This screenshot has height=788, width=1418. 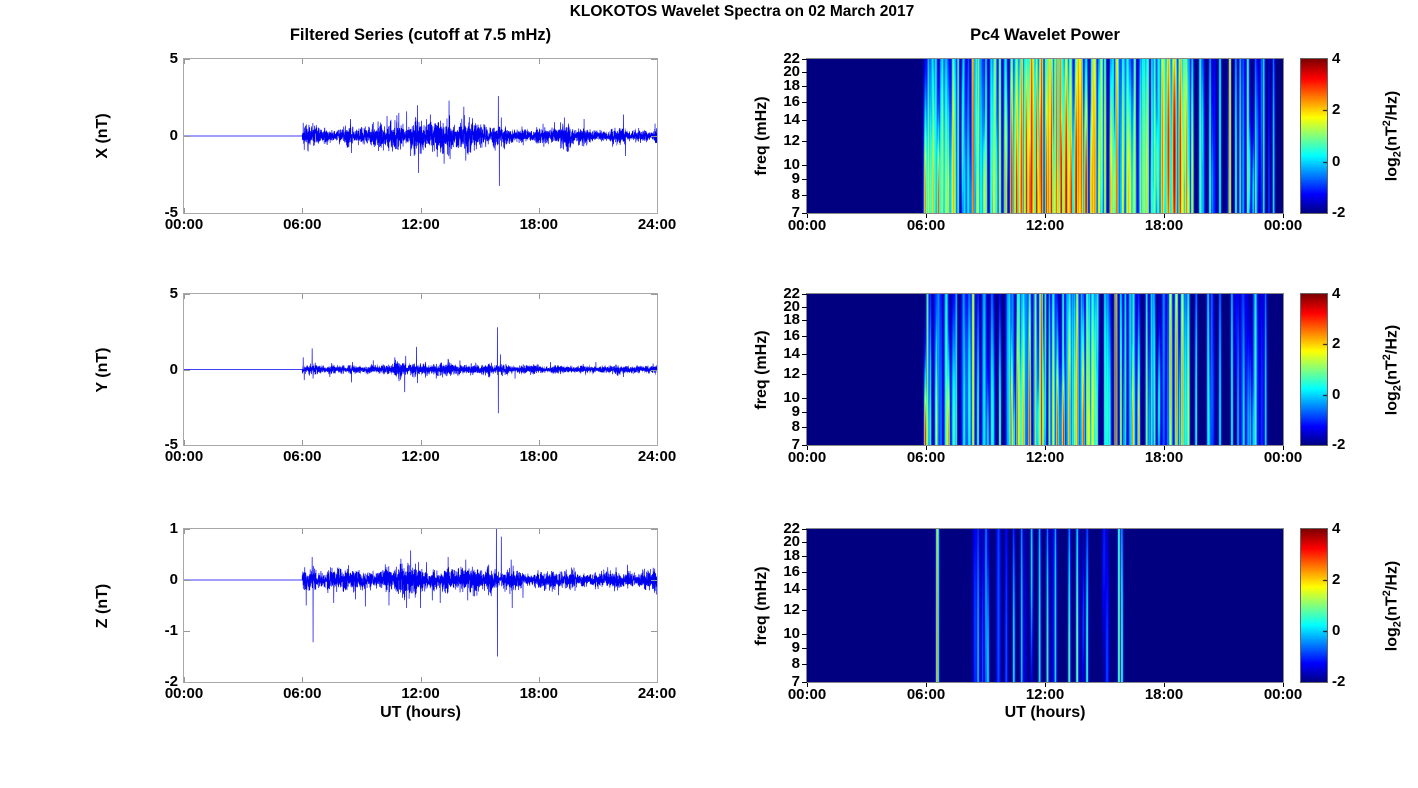 What do you see at coordinates (420, 136) in the screenshot?
I see `x-timeseries-canvas` at bounding box center [420, 136].